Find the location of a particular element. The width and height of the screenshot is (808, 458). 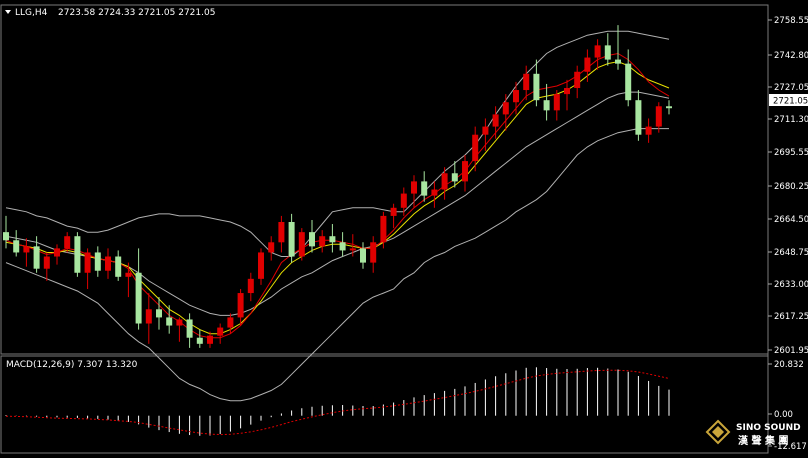

price-tick-label: 2648.75 is located at coordinates (791, 253).